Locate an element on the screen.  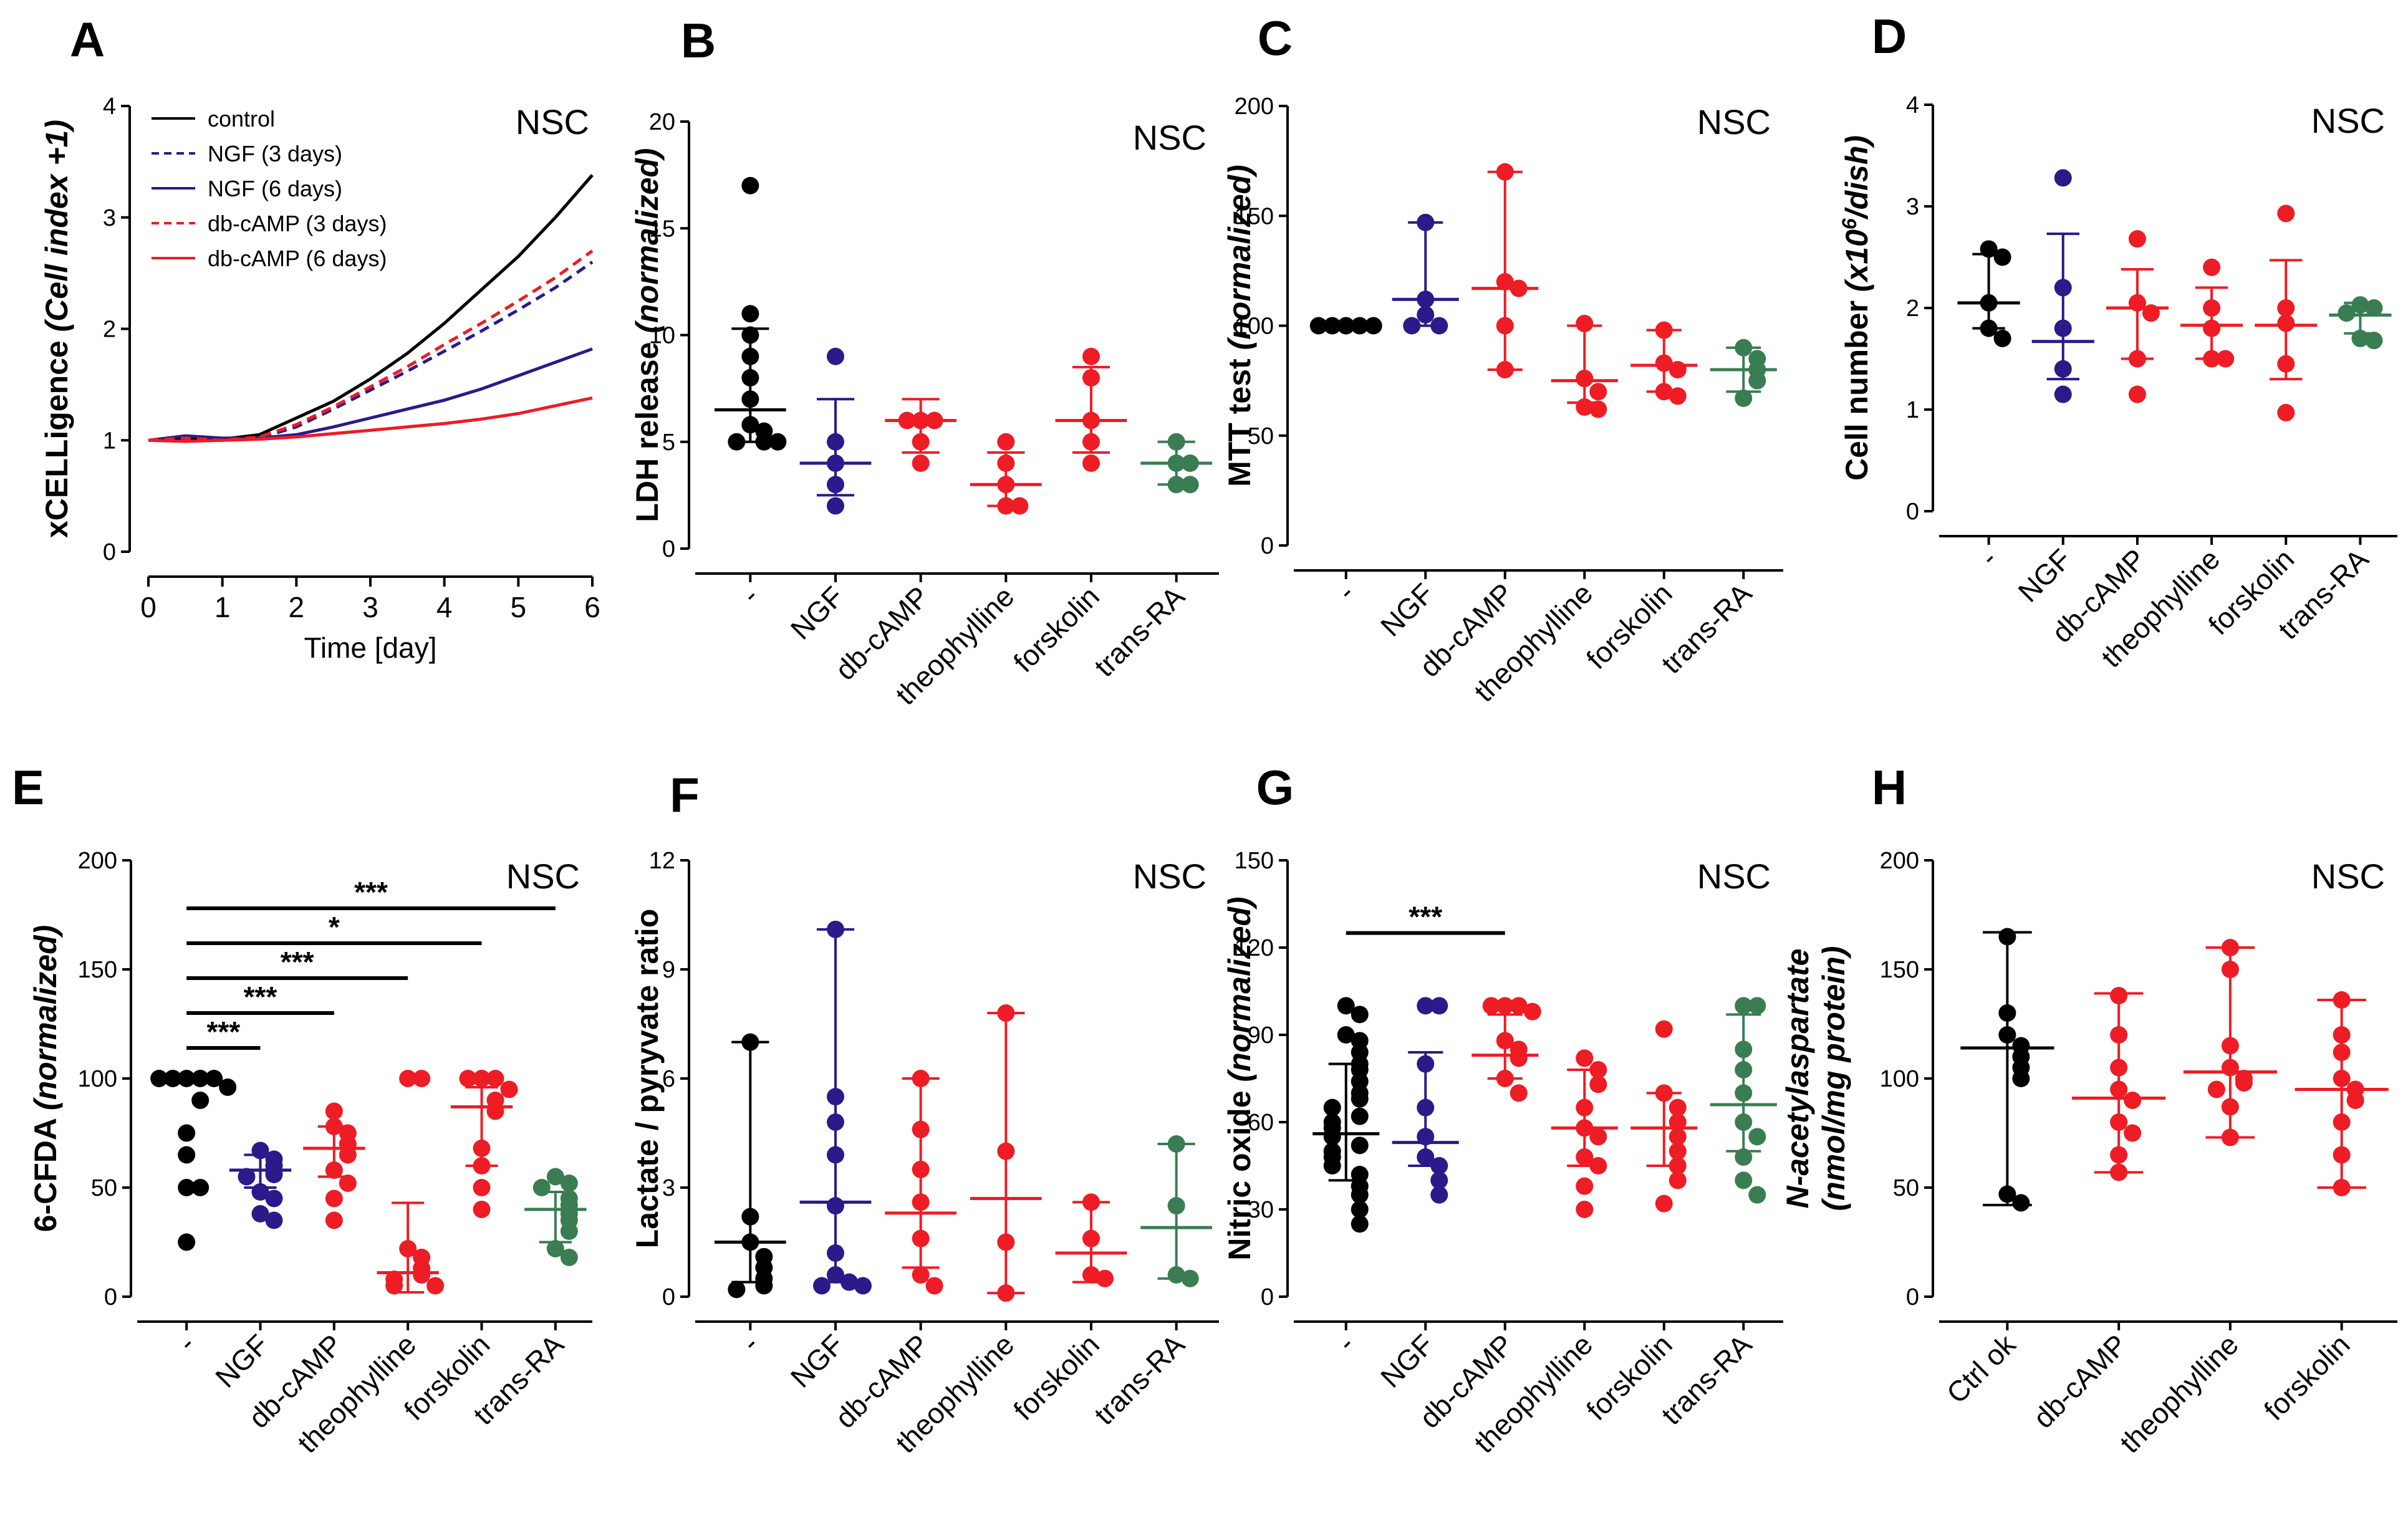
x-axis-label-A: Time [day] is located at coordinates (370, 648).